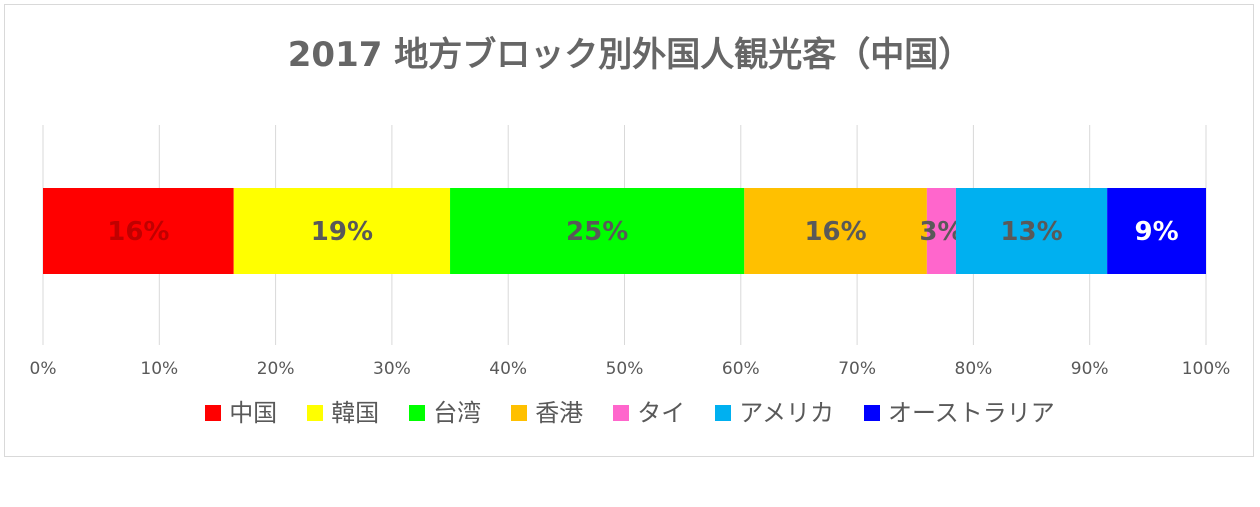  I want to click on x-tick-label: 40%, so click(508, 369).